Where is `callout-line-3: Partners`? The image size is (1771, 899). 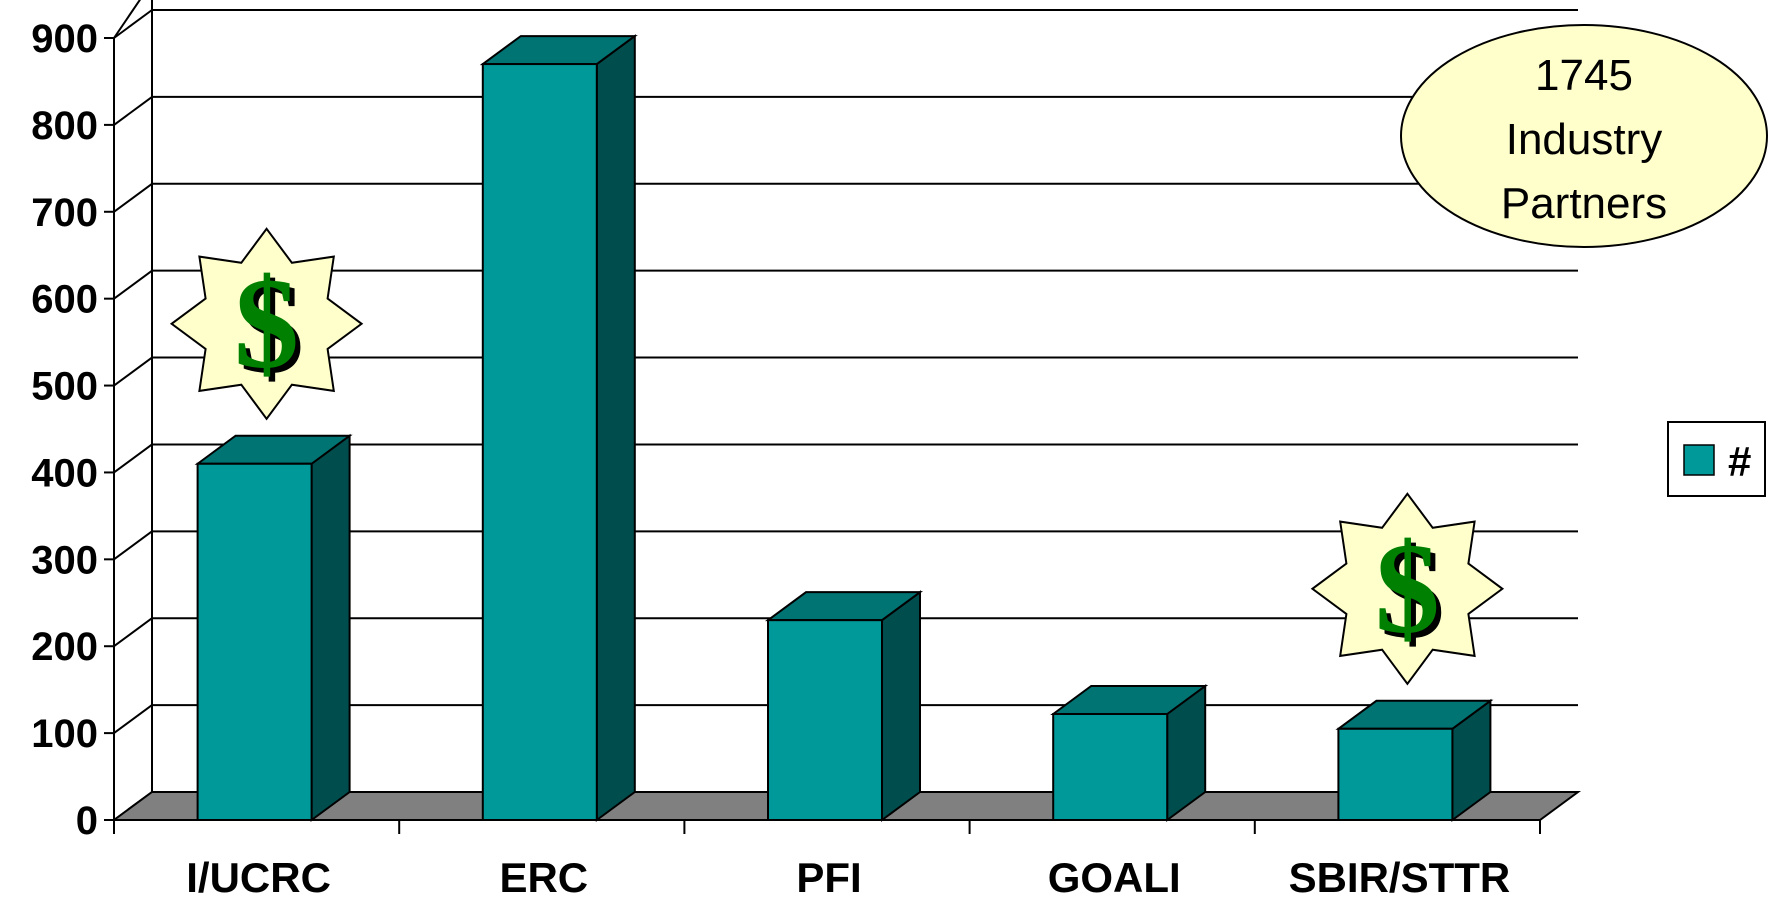 callout-line-3: Partners is located at coordinates (1584, 203).